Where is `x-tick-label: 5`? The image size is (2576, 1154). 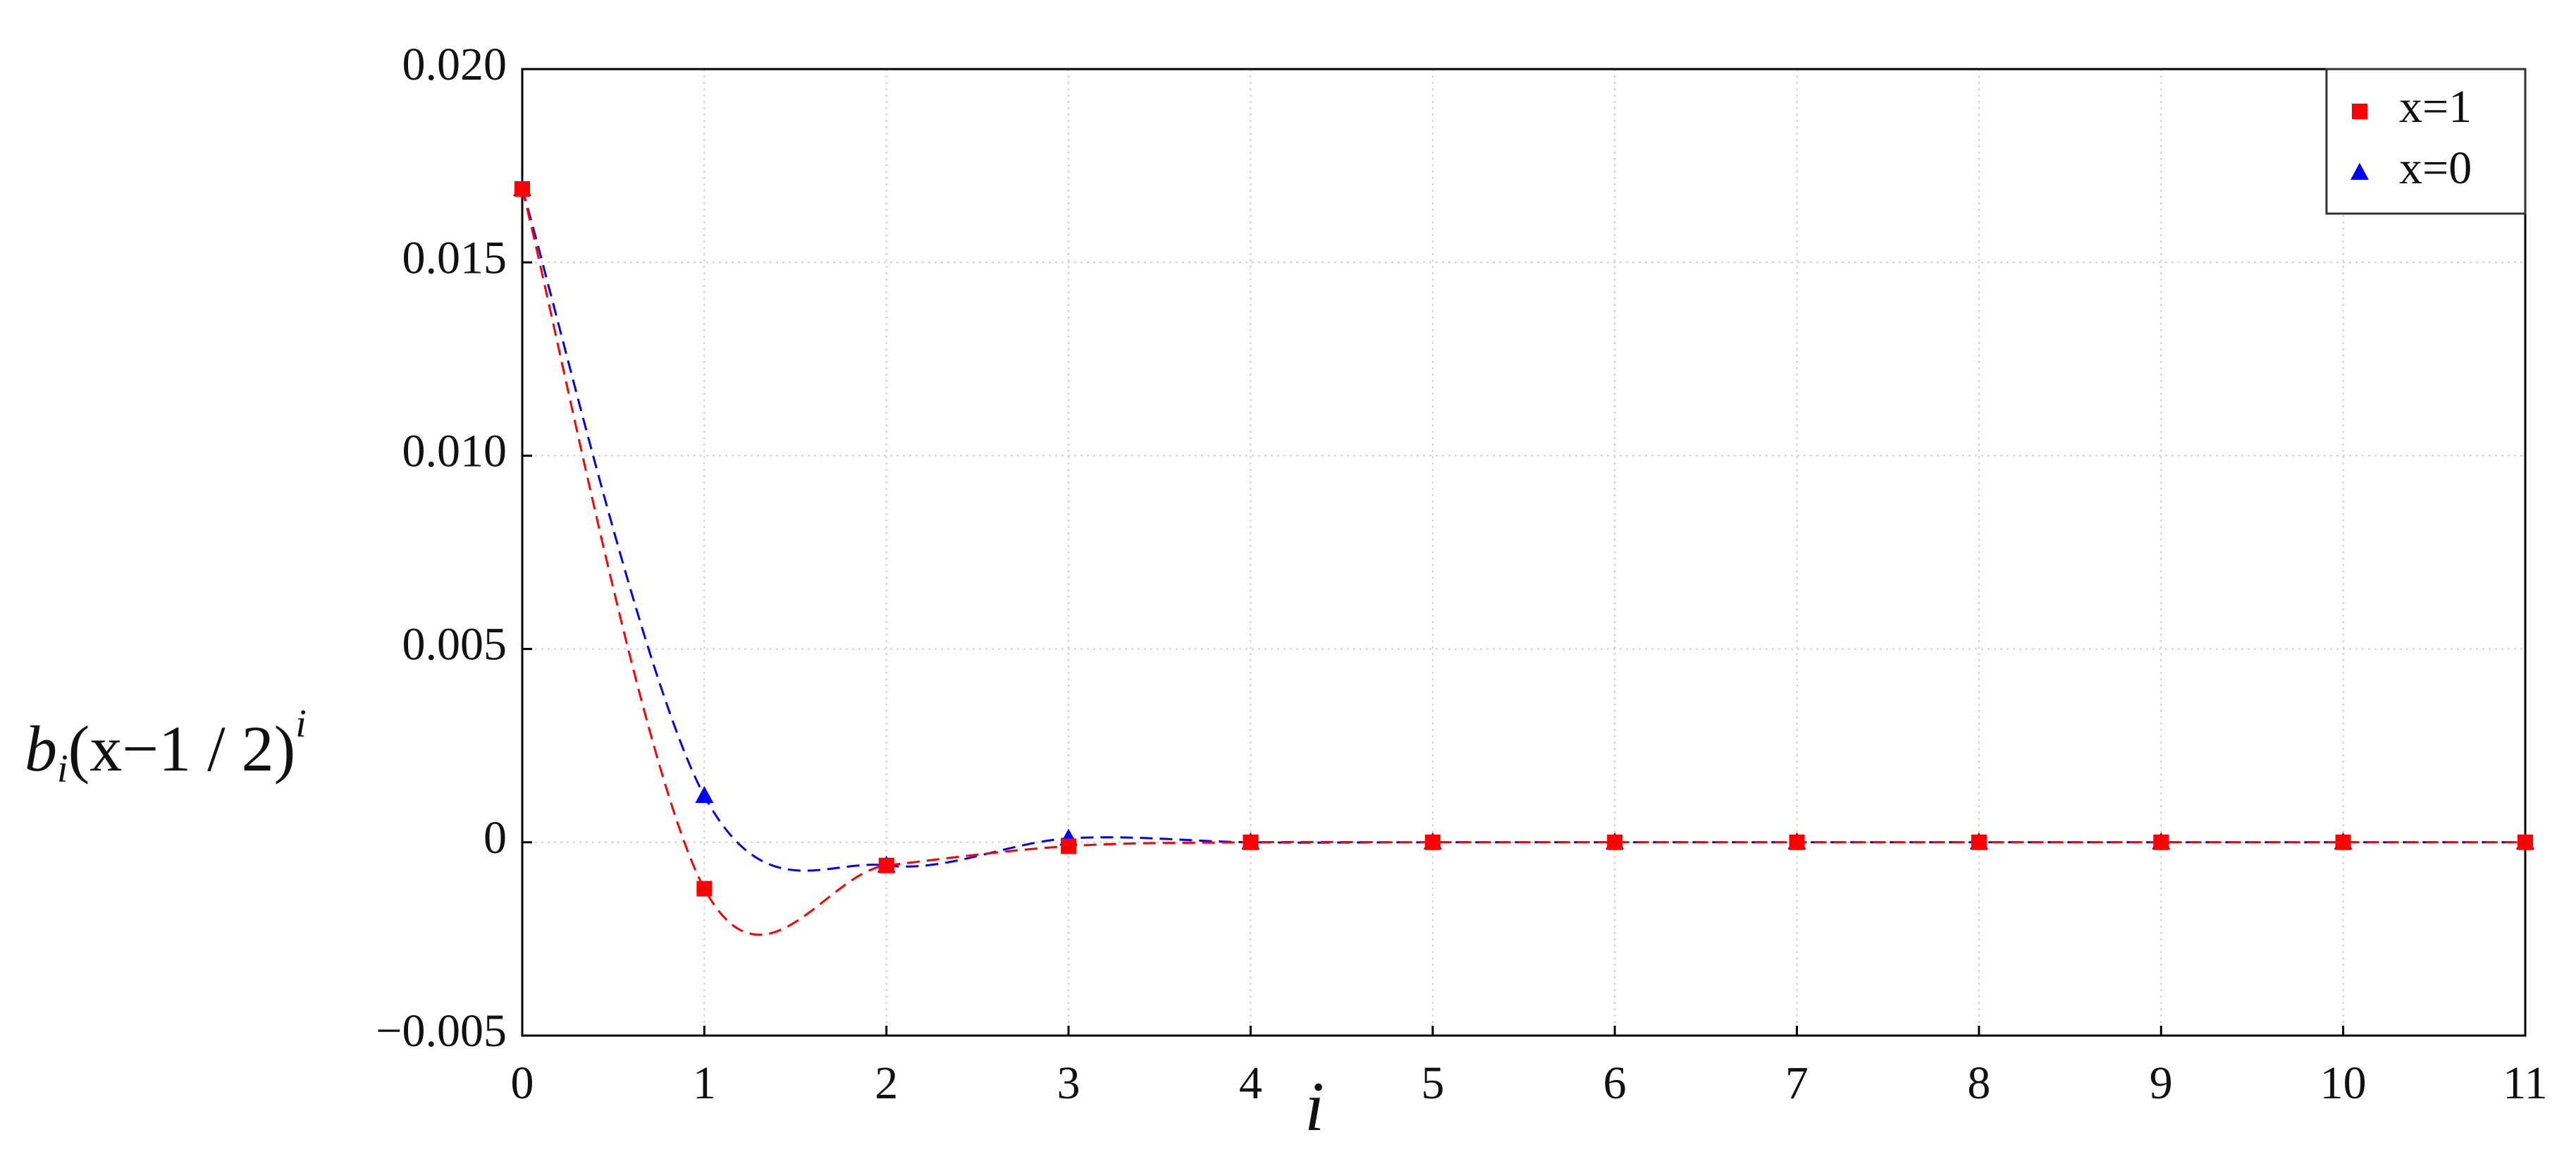
x-tick-label: 5 is located at coordinates (1432, 1083).